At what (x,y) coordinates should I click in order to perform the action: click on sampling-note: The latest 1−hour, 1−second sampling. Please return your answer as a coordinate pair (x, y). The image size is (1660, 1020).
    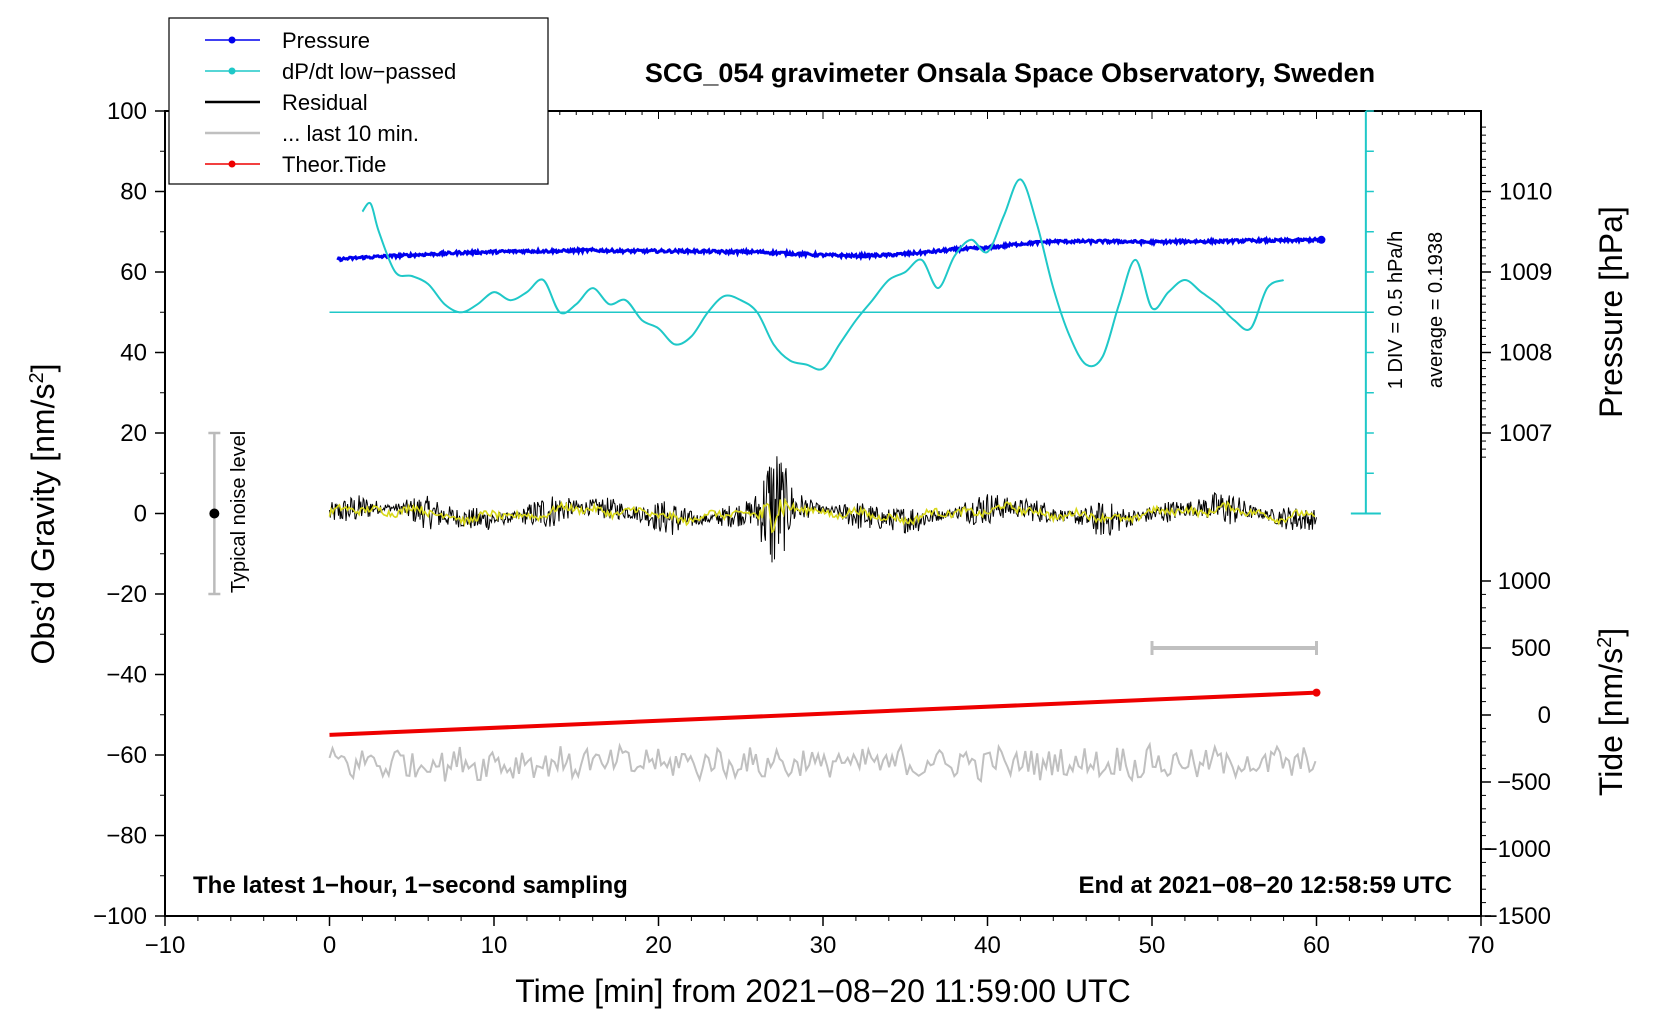
    Looking at the image, I should click on (410, 885).